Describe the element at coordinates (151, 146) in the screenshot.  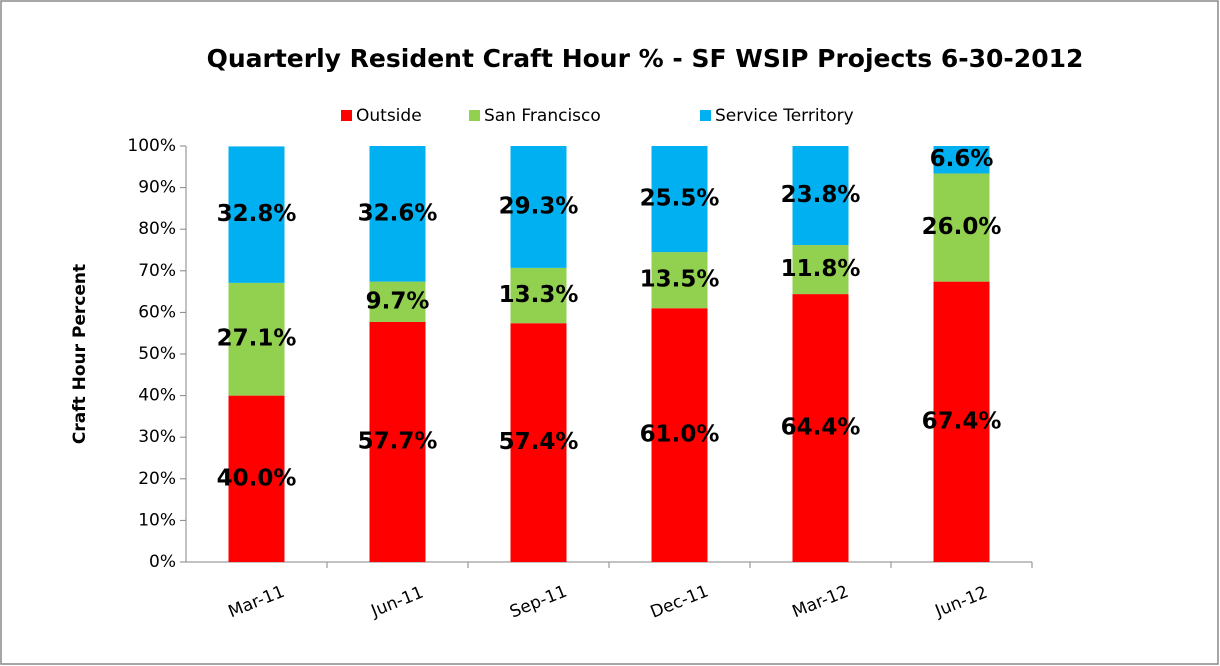
I see `y-tick-label: 100%` at that location.